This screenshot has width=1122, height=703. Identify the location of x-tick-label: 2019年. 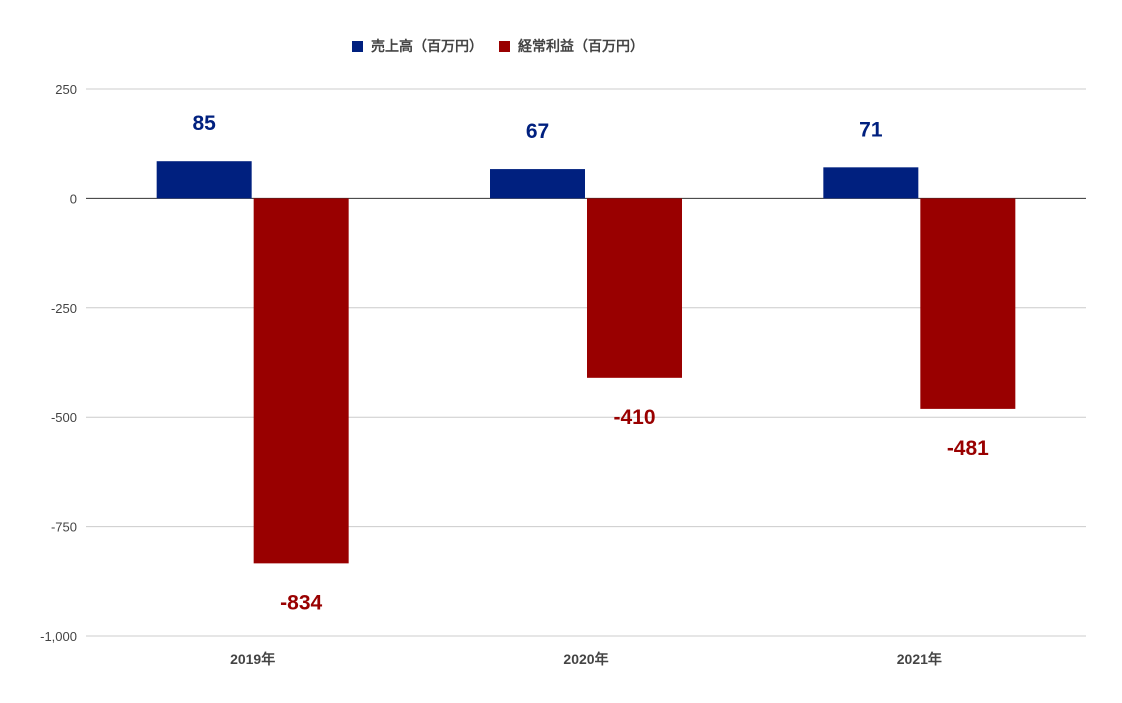
(252, 659).